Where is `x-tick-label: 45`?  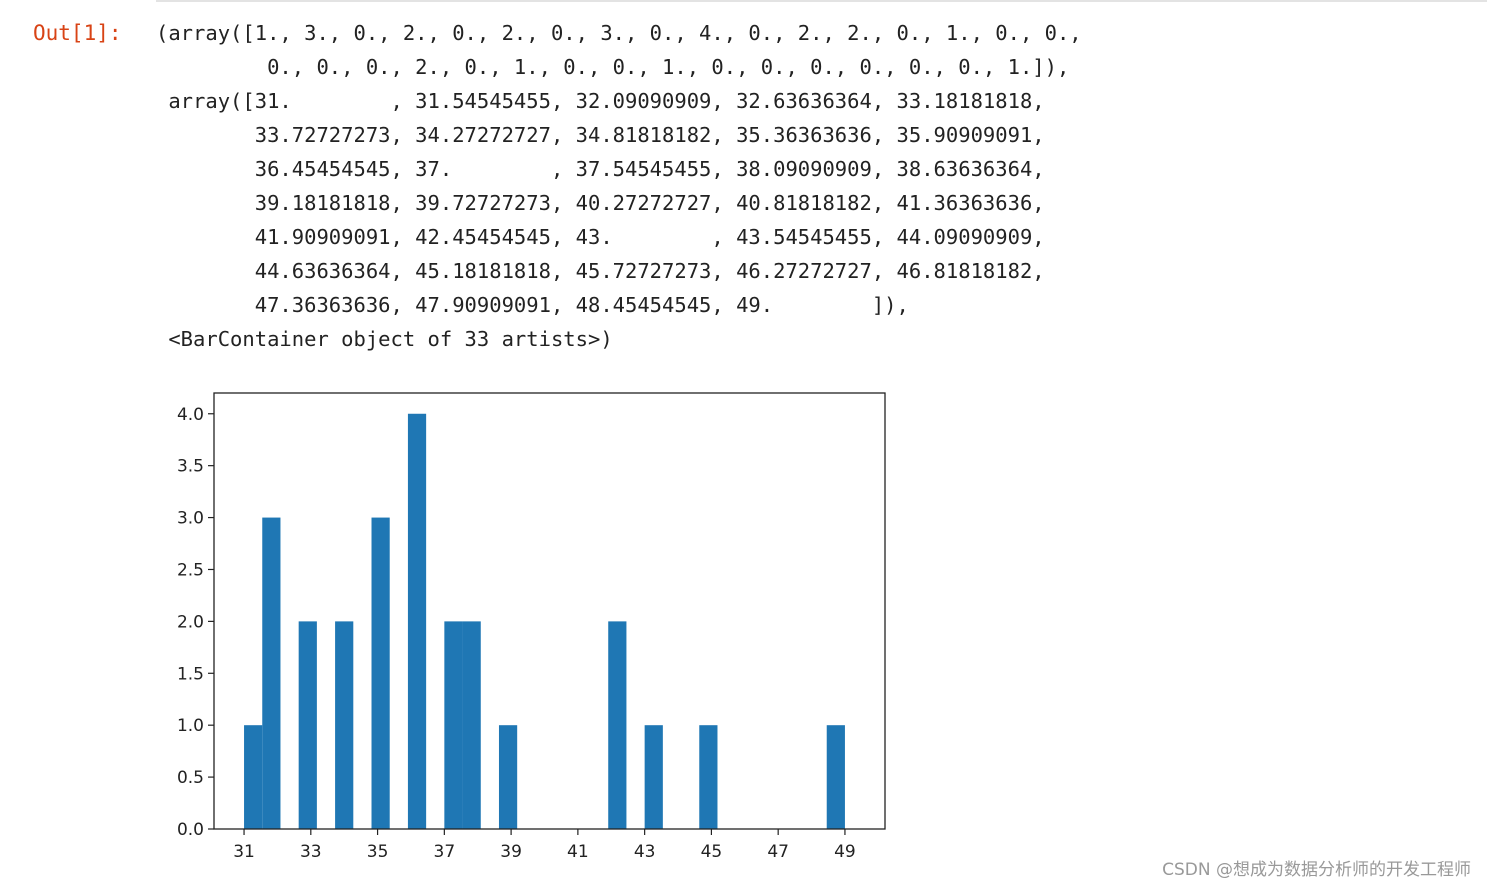 x-tick-label: 45 is located at coordinates (712, 852).